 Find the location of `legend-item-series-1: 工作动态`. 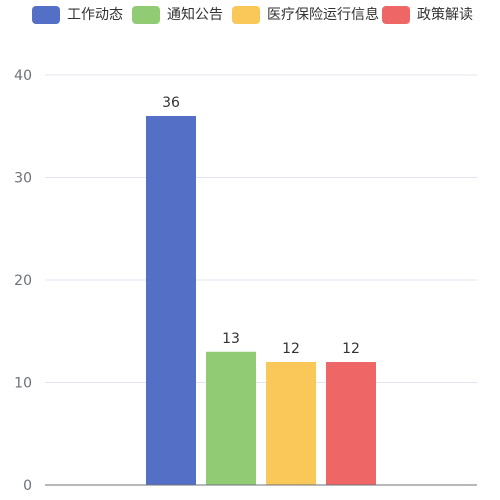

legend-item-series-1: 工作动态 is located at coordinates (87, 15).